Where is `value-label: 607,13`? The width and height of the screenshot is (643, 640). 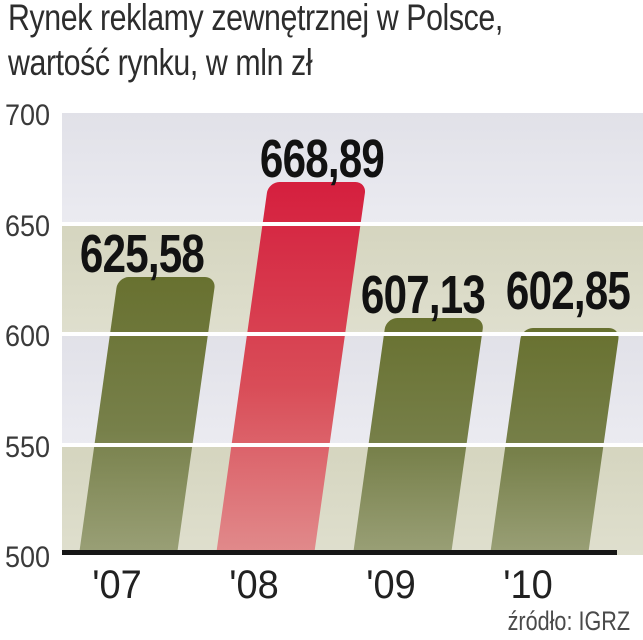
value-label: 607,13 is located at coordinates (423, 295).